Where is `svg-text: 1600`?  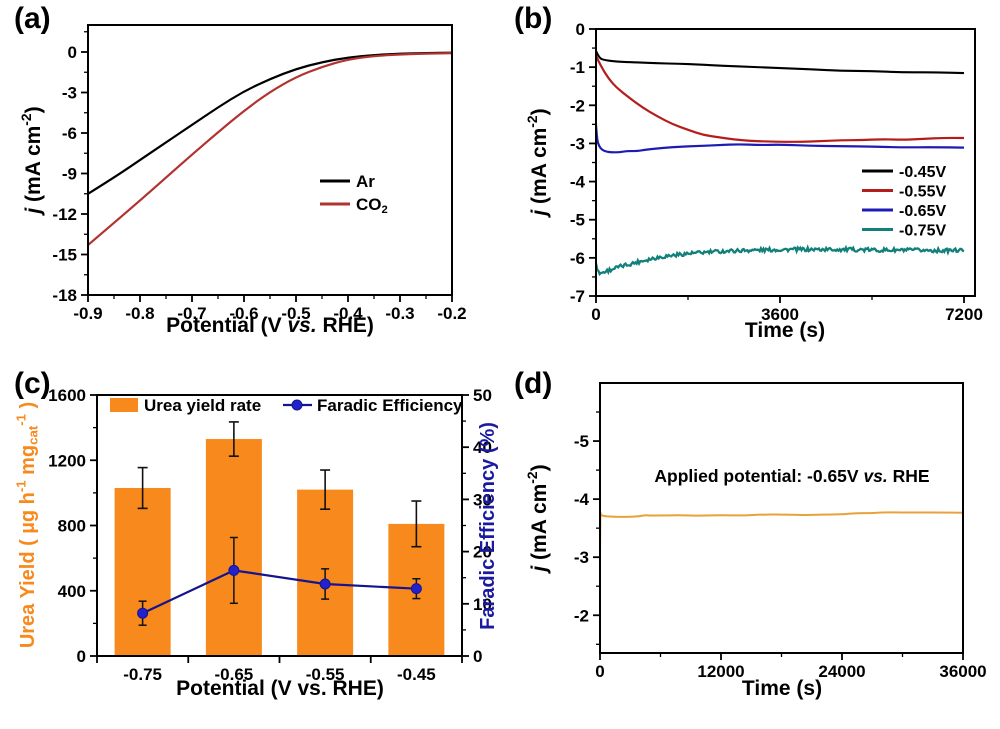
svg-text: 1600 is located at coordinates (67, 395).